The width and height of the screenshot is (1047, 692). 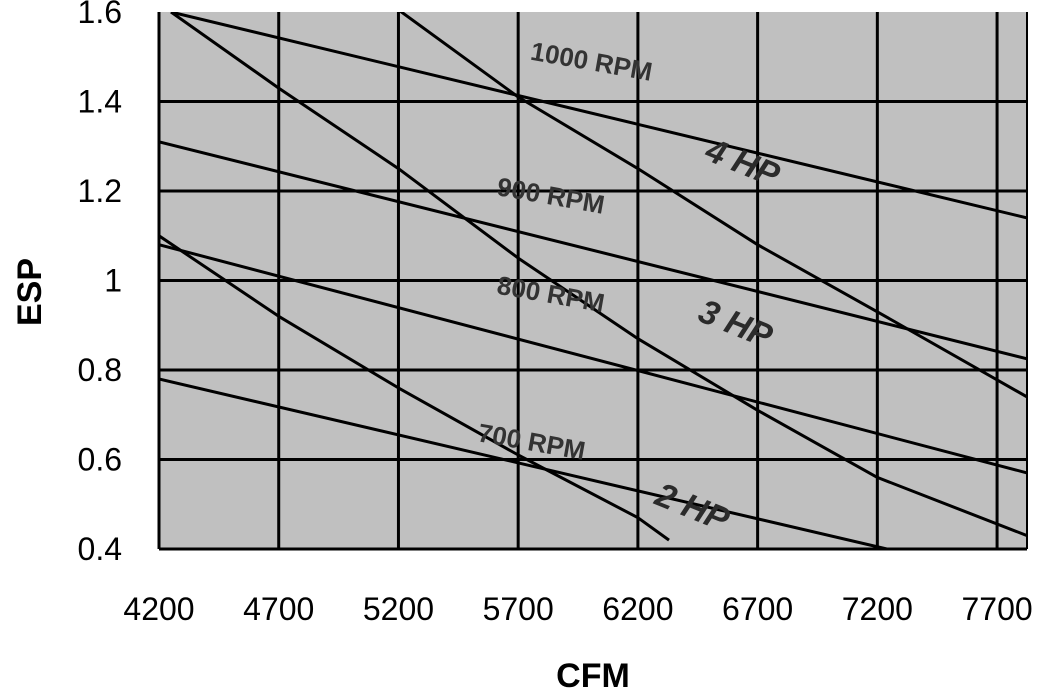 I want to click on y-tick-label: 0.6, so click(x=100, y=460).